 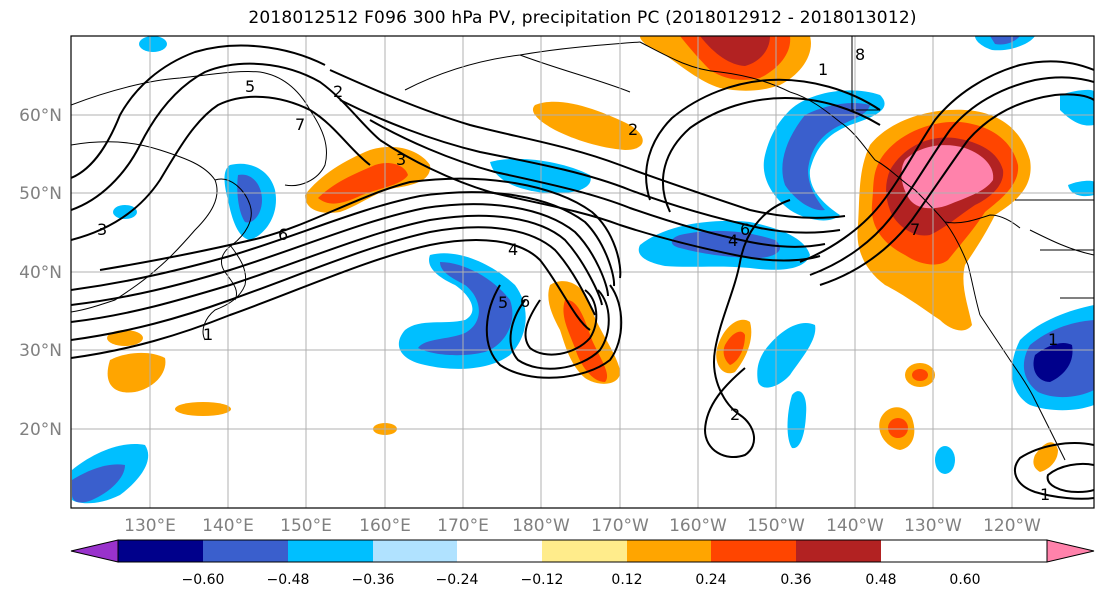 I want to click on lon-label: 150°E, so click(x=306, y=526).